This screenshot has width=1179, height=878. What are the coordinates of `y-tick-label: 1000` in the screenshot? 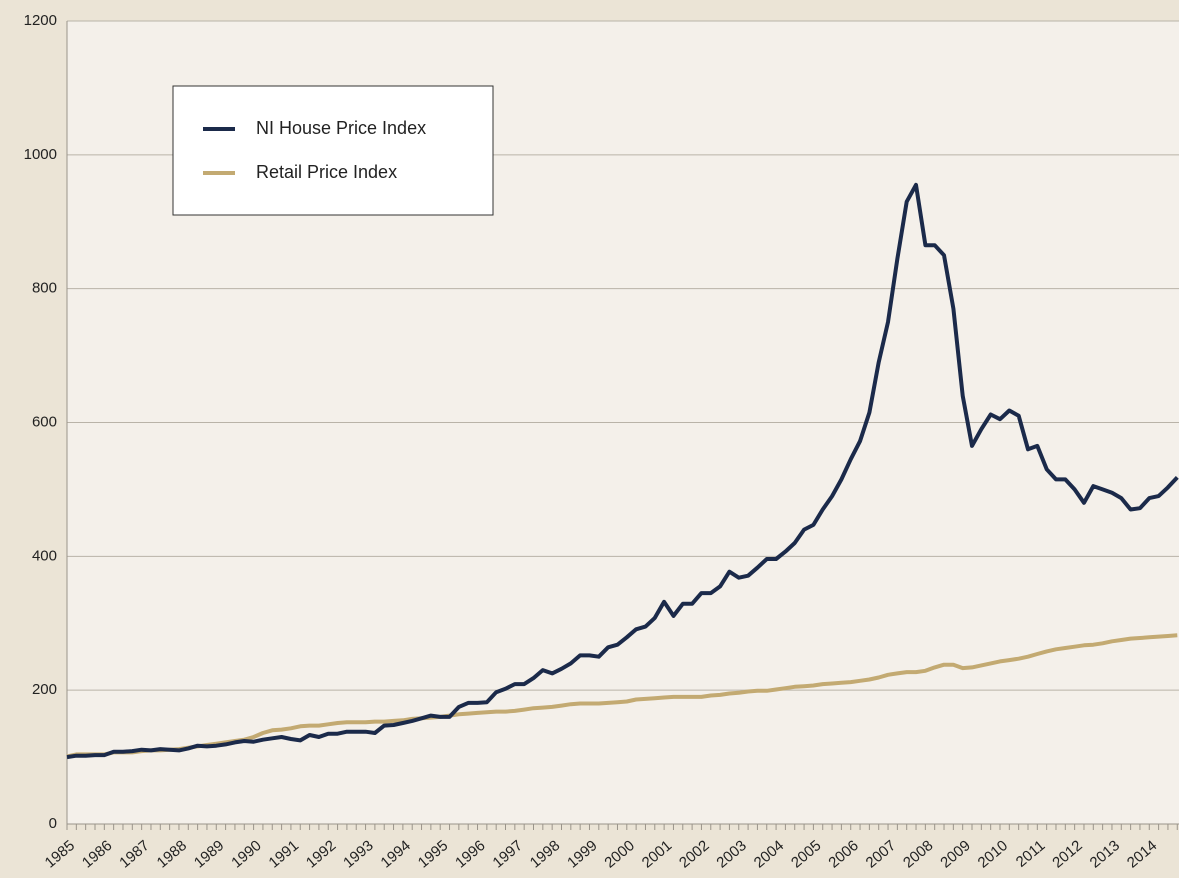 It's located at (40, 154).